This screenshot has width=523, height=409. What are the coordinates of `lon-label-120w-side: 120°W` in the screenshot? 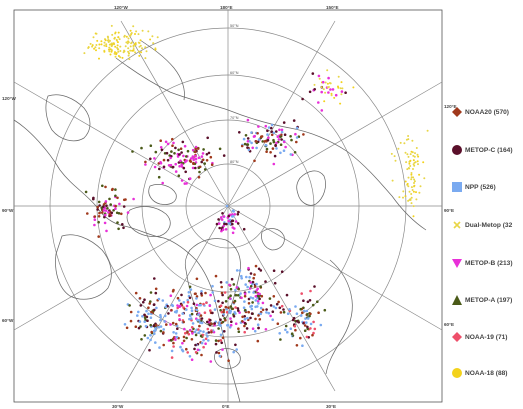 It's located at (9, 98).